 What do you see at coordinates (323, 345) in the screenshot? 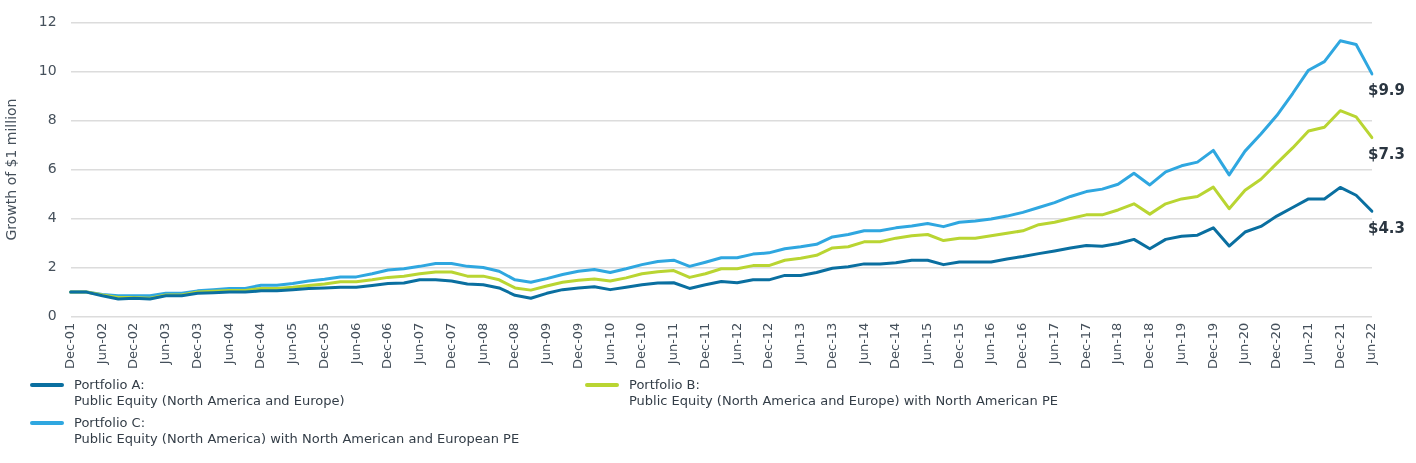
I see `x-tick-label: Dec-05` at bounding box center [323, 345].